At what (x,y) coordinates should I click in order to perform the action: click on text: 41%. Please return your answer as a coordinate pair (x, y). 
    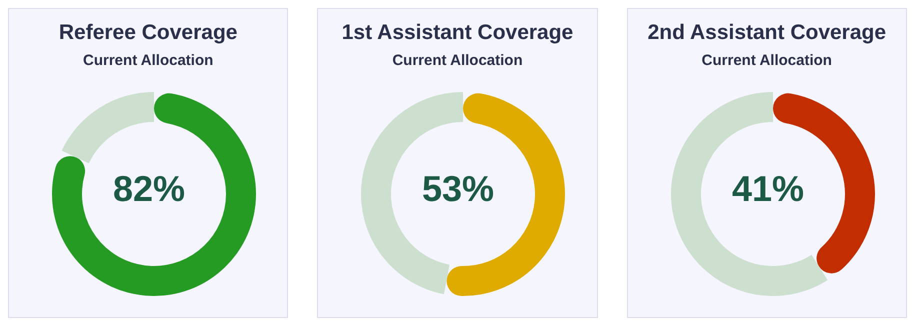
    Looking at the image, I should click on (768, 188).